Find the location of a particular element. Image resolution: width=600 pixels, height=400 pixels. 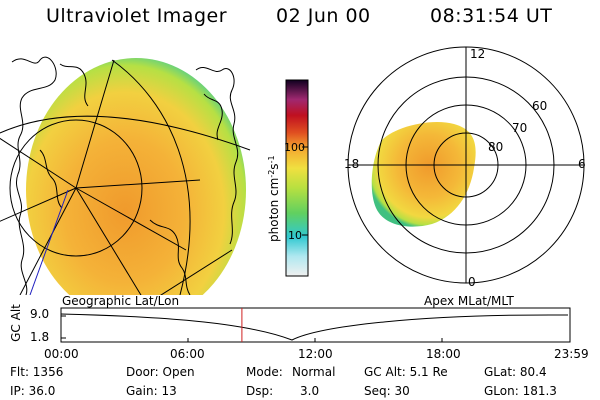

lat-80-label: 80 is located at coordinates (495, 147).